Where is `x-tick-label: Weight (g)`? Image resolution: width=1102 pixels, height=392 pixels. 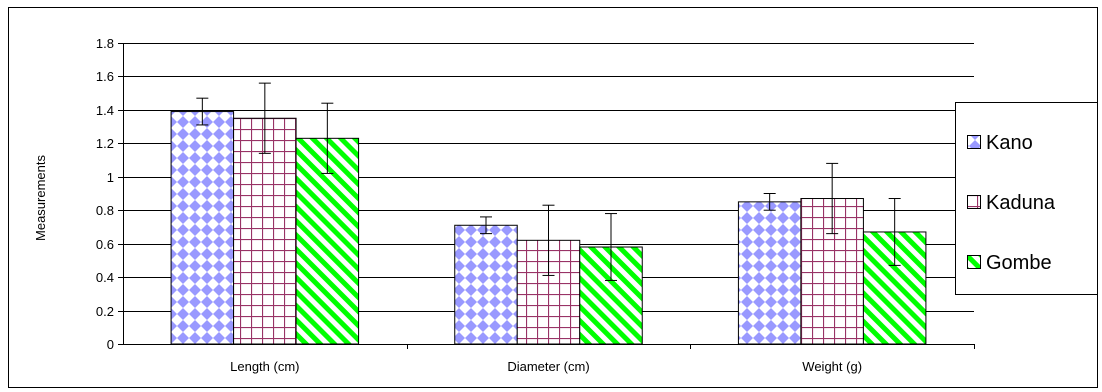
x-tick-label: Weight (g) is located at coordinates (832, 366).